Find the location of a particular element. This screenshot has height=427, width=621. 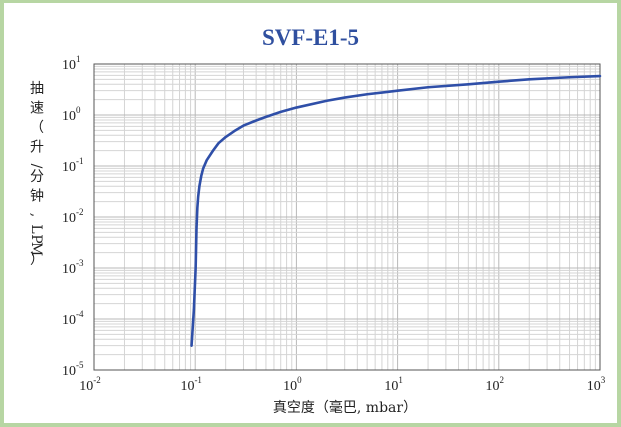

y-axis-label: 抽速 （ 升 /分钟, LPM） is located at coordinates (36, 174).